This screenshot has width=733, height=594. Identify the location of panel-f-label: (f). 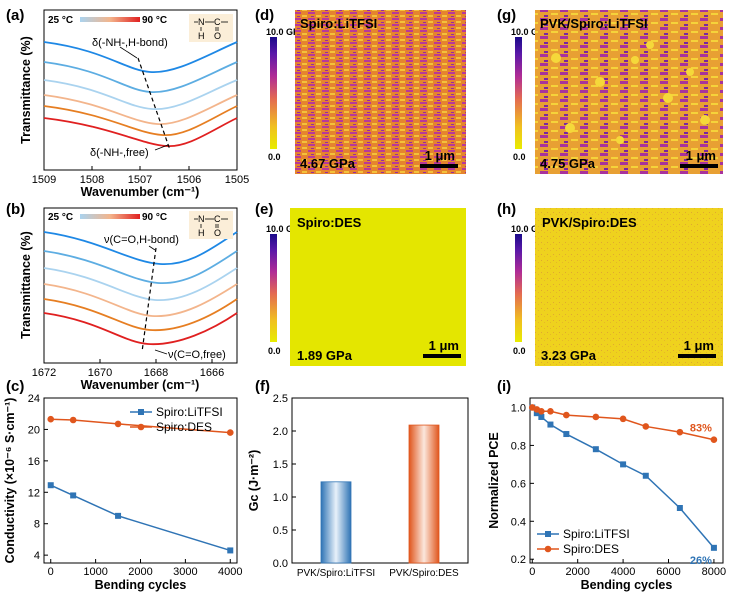
(262, 386).